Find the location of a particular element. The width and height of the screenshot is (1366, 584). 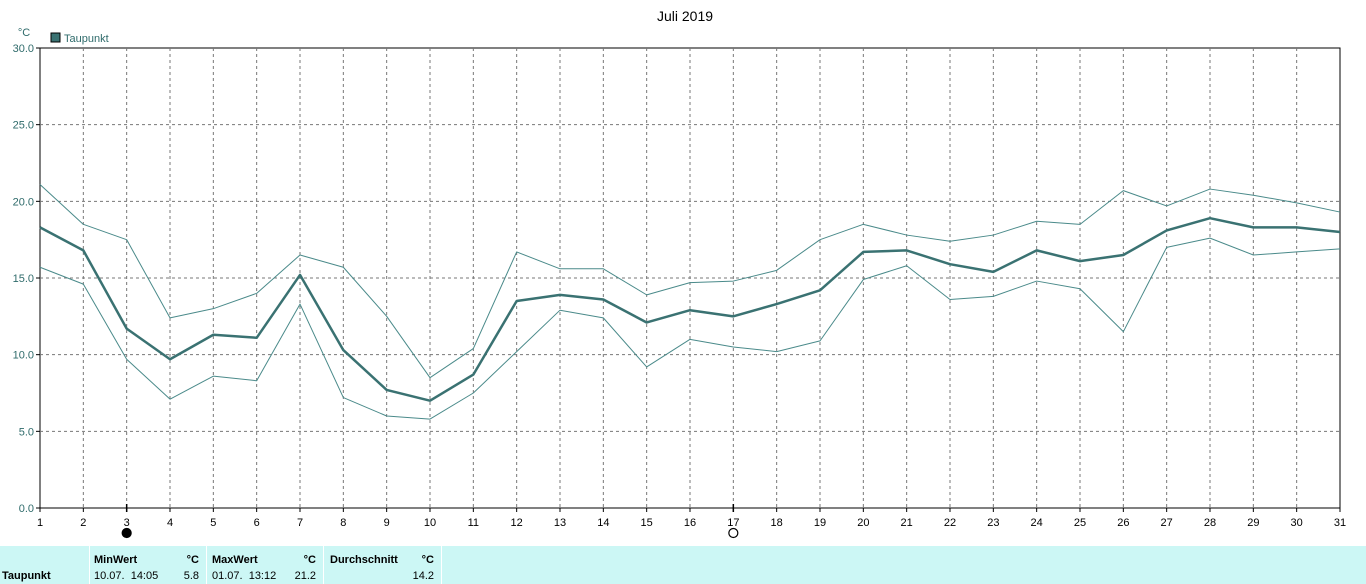

x-tick-label: 24 is located at coordinates (1037, 523).